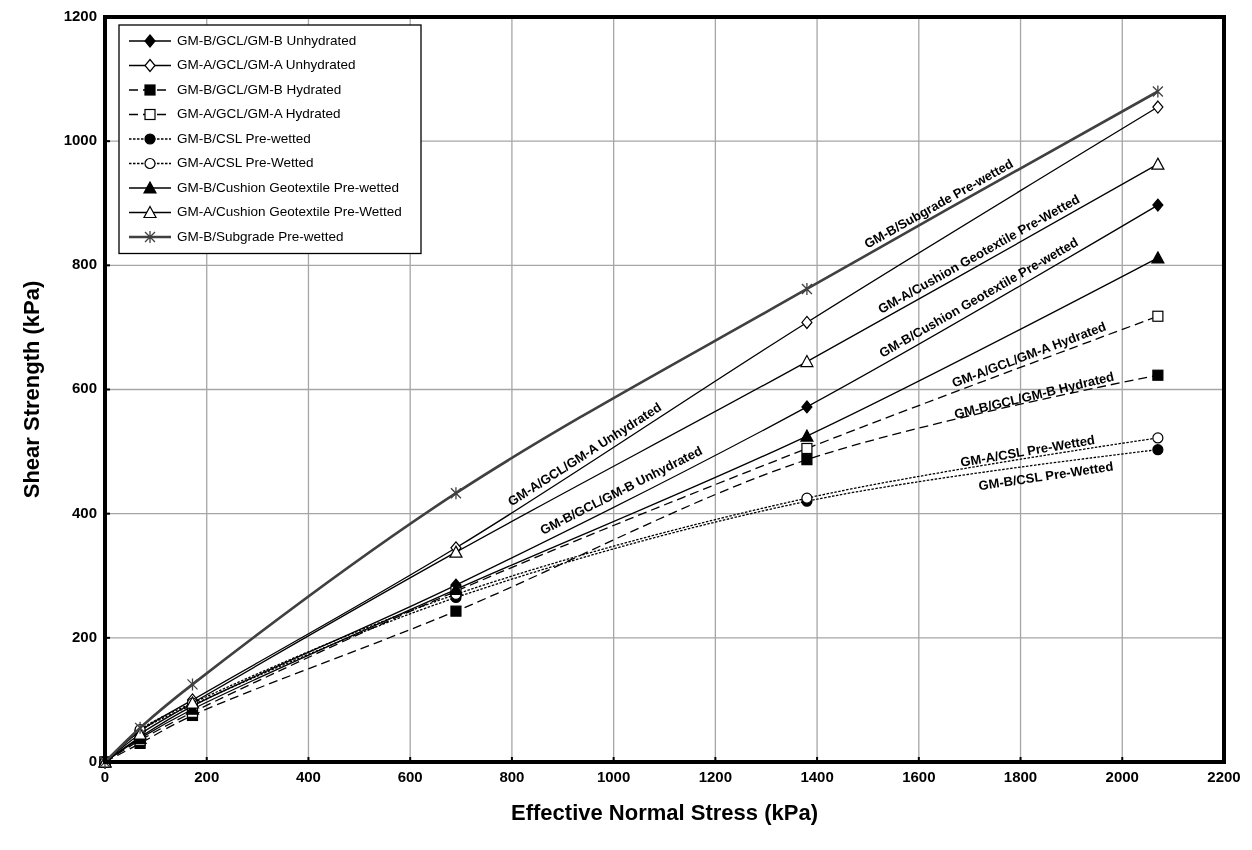 The width and height of the screenshot is (1252, 850). What do you see at coordinates (84, 388) in the screenshot?
I see `y-tick-label: 600` at bounding box center [84, 388].